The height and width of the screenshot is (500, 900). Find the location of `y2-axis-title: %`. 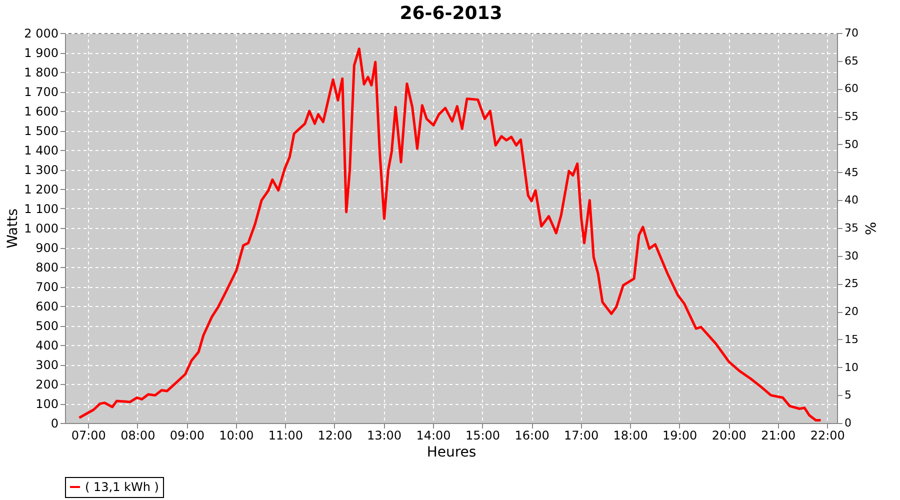

y2-axis-title: % is located at coordinates (869, 229).